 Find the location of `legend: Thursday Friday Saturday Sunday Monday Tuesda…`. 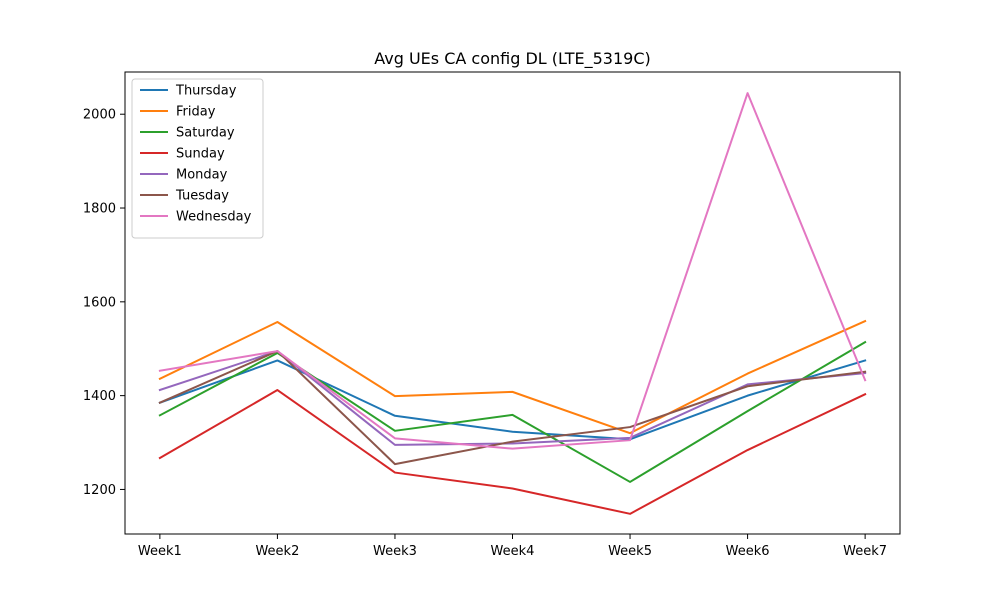

legend: Thursday Friday Saturday Sunday Monday Tuesda… is located at coordinates (197, 158).